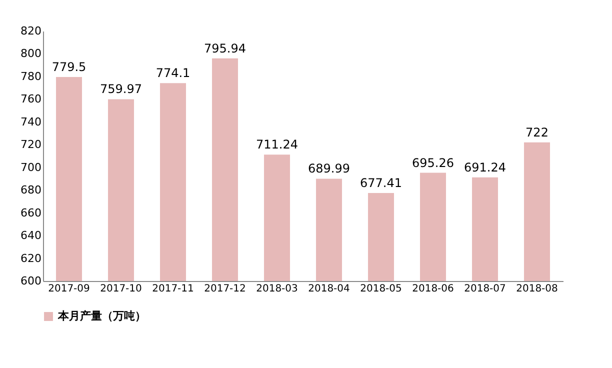 The height and width of the screenshot is (368, 612). What do you see at coordinates (537, 132) in the screenshot?
I see `data-label: 722` at bounding box center [537, 132].